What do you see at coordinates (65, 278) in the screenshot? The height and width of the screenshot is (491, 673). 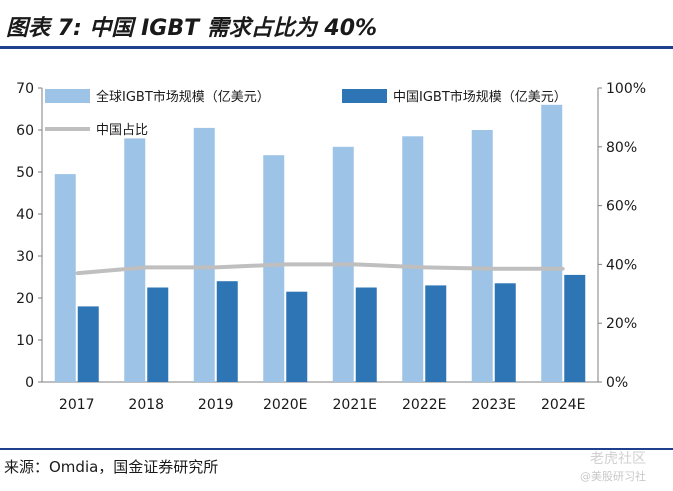 I see `bar-global-2017` at bounding box center [65, 278].